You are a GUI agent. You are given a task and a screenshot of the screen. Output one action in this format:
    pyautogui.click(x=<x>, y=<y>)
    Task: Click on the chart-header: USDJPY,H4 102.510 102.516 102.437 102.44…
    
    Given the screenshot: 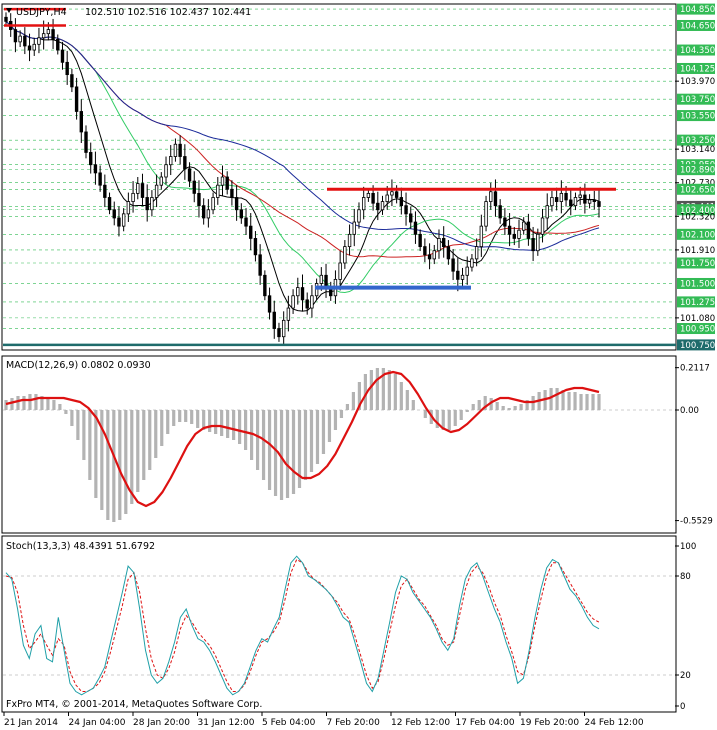 What is the action you would take?
    pyautogui.click(x=128, y=12)
    